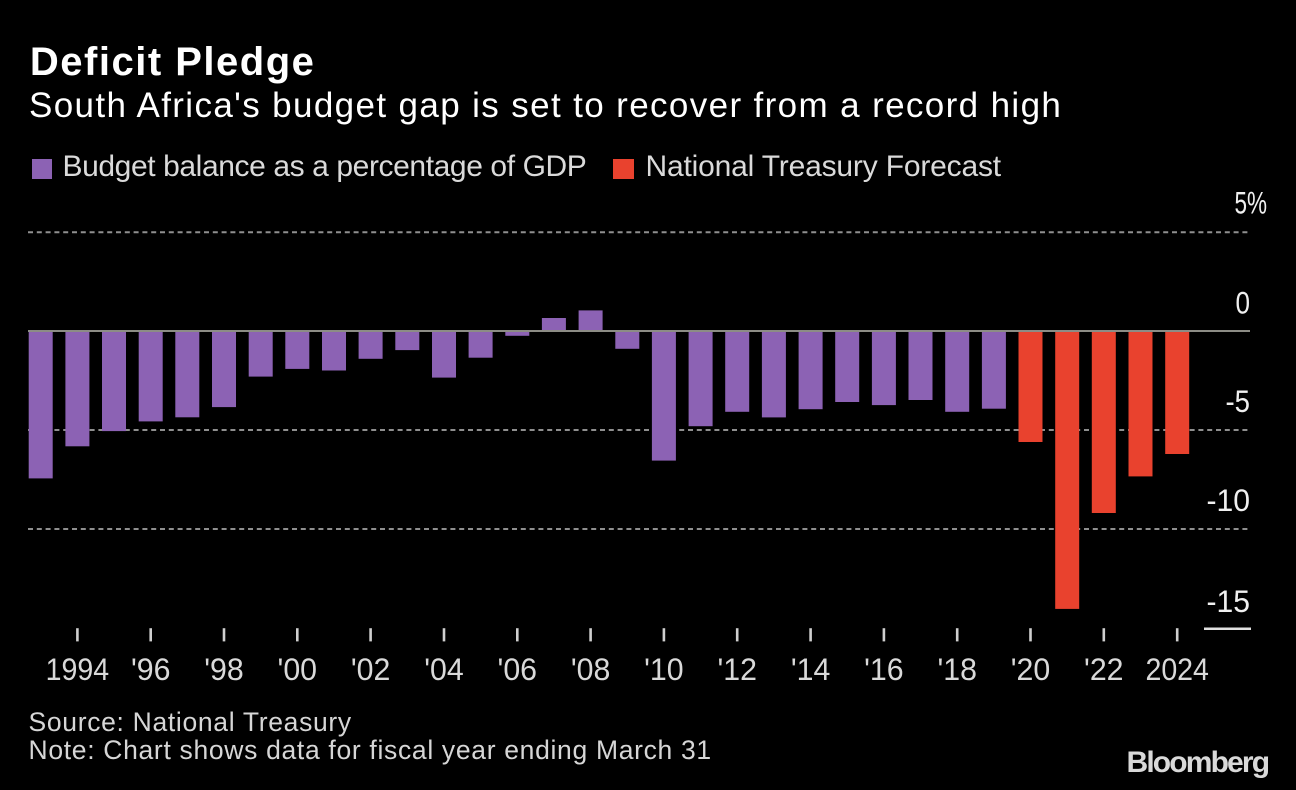 The height and width of the screenshot is (790, 1296). I want to click on svg-text: -5, so click(1238, 401).